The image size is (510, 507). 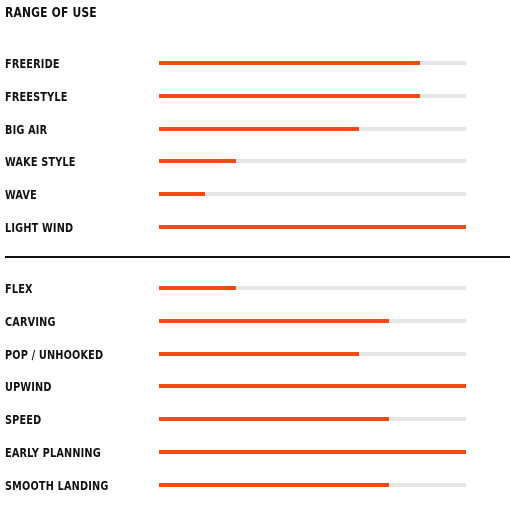 What do you see at coordinates (40, 162) in the screenshot?
I see `rating-label: WAKE STYLE` at bounding box center [40, 162].